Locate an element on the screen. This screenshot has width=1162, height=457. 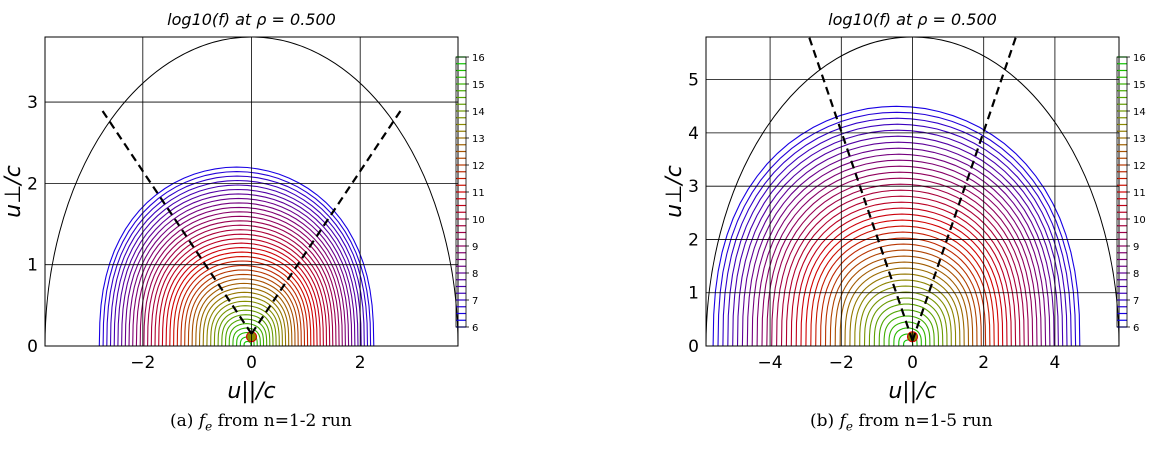
x-axis-label: u||/c is located at coordinates (912, 391).